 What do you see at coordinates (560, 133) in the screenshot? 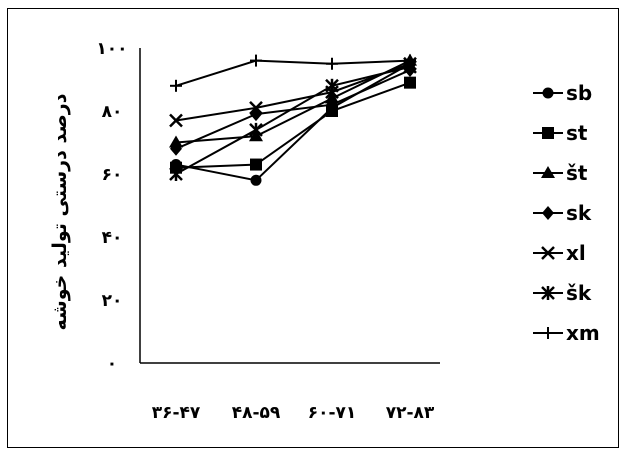
I see `legend-item-st: st` at bounding box center [560, 133].